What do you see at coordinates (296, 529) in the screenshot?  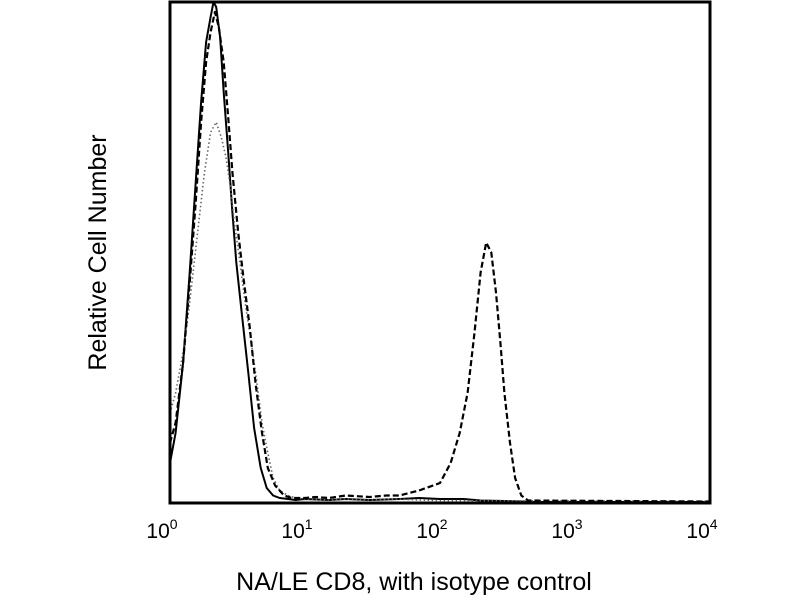 I see `x-tick-label: 10¹` at bounding box center [296, 529].